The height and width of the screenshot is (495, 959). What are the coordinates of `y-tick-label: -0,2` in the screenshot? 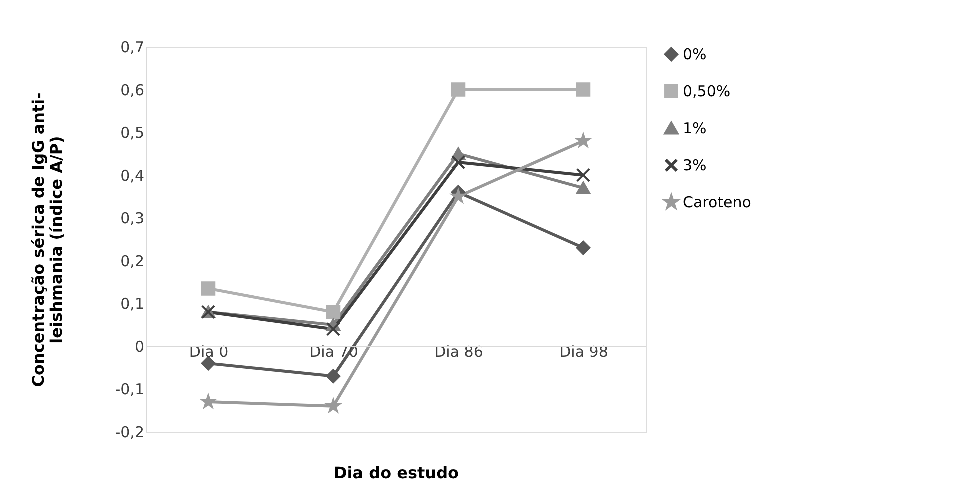 It's located at (129, 433).